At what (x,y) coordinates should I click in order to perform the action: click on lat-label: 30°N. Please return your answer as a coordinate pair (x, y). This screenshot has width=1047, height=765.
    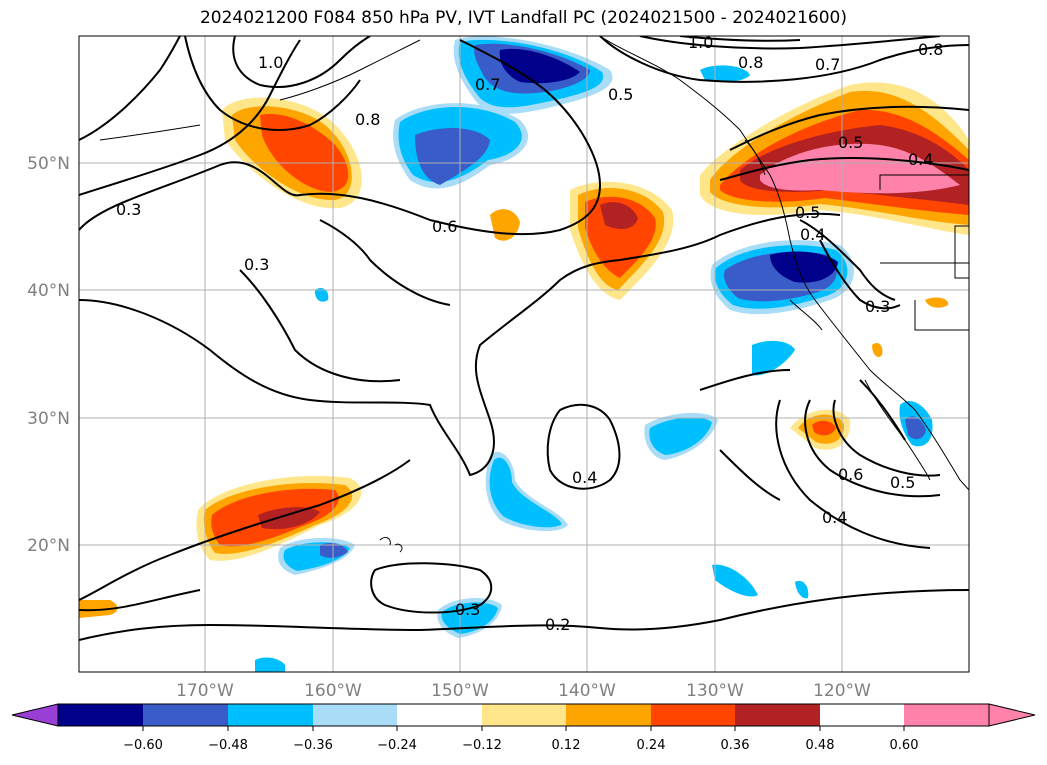
    Looking at the image, I should click on (48, 419).